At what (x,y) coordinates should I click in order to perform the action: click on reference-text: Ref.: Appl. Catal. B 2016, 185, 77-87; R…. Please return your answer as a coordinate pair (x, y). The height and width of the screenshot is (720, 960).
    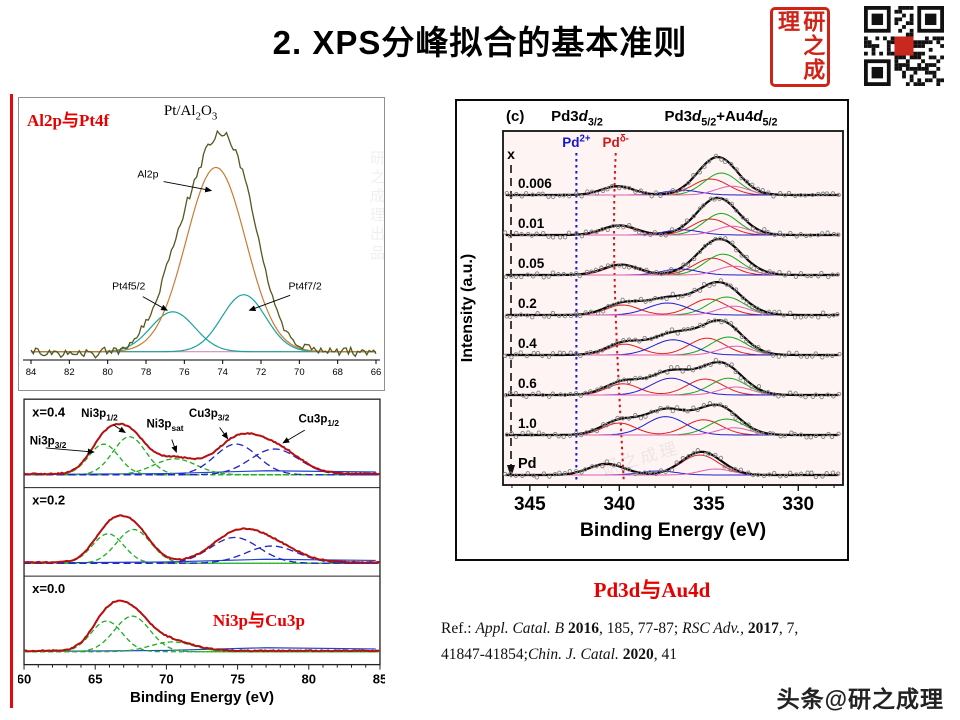
    Looking at the image, I should click on (656, 642).